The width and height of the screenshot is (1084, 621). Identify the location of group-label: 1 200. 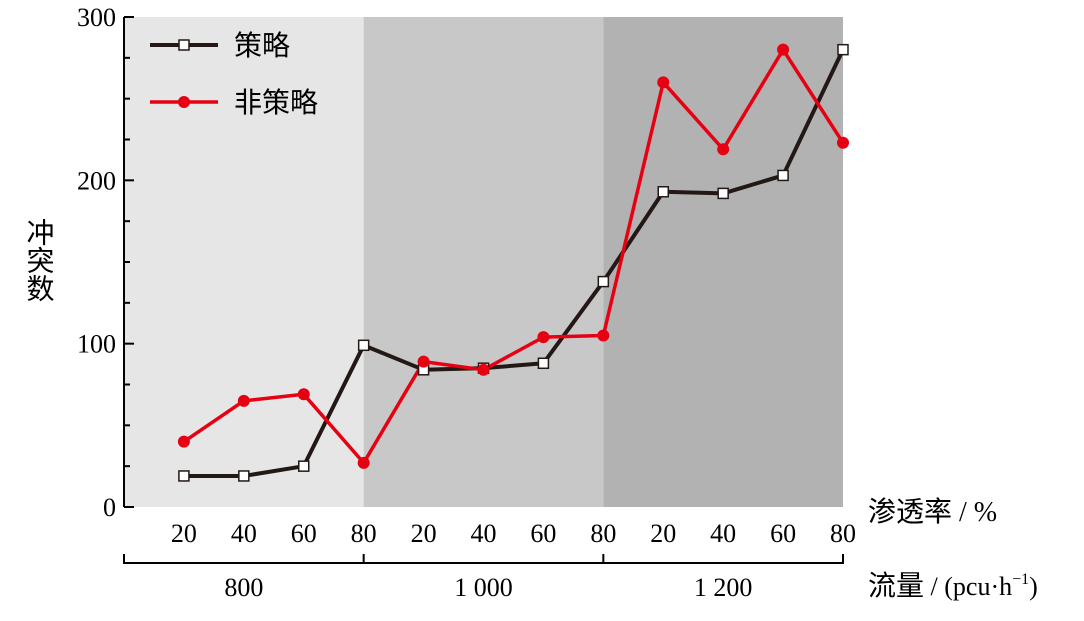
(723, 587).